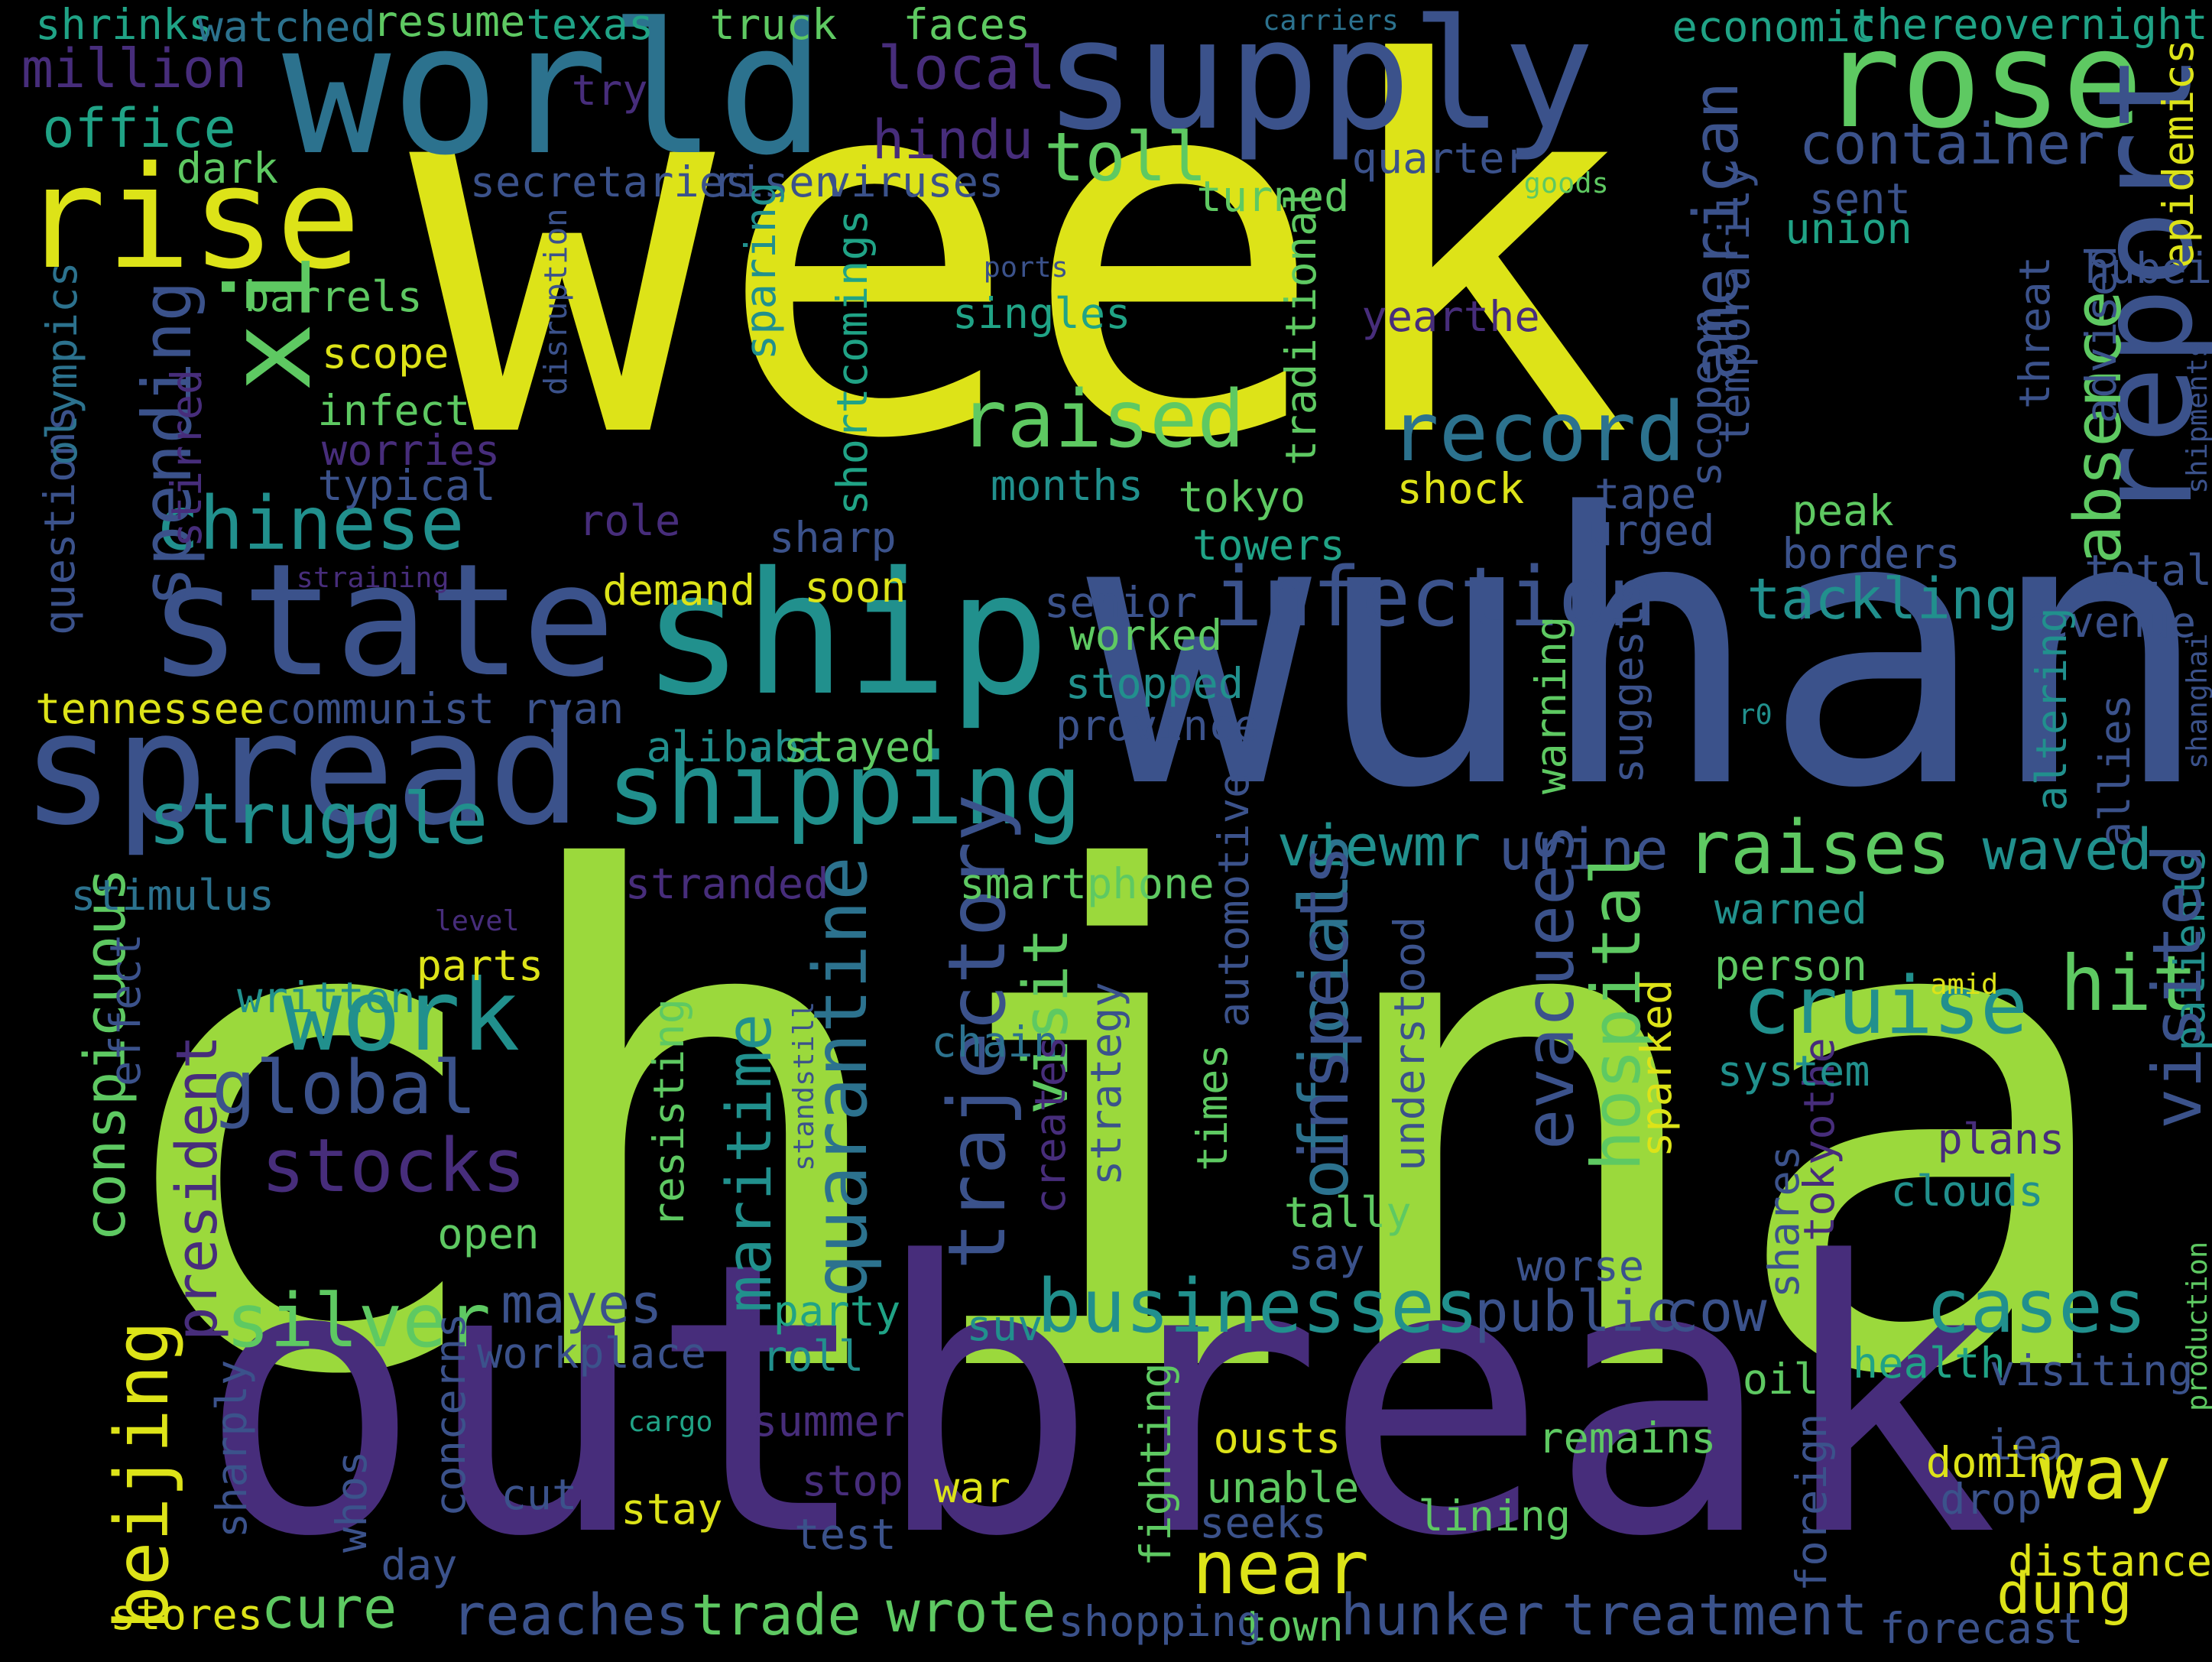 The height and width of the screenshot is (1662, 2212). Describe the element at coordinates (1790, 966) in the screenshot. I see `word: person` at that location.